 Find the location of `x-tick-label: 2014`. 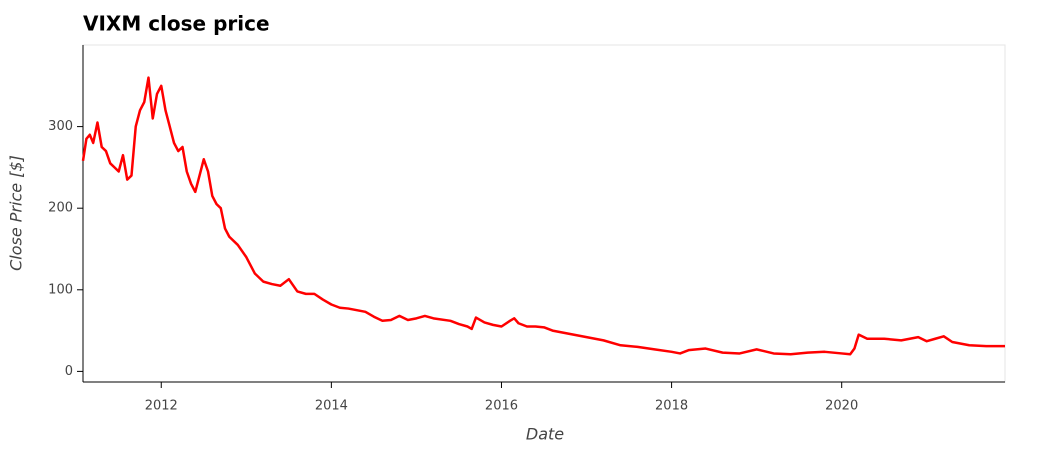

x-tick-label: 2014 is located at coordinates (331, 406).